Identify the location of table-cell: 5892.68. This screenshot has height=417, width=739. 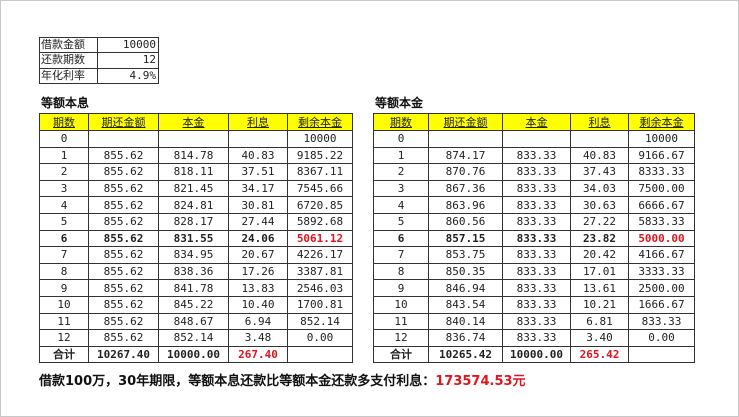
(320, 221).